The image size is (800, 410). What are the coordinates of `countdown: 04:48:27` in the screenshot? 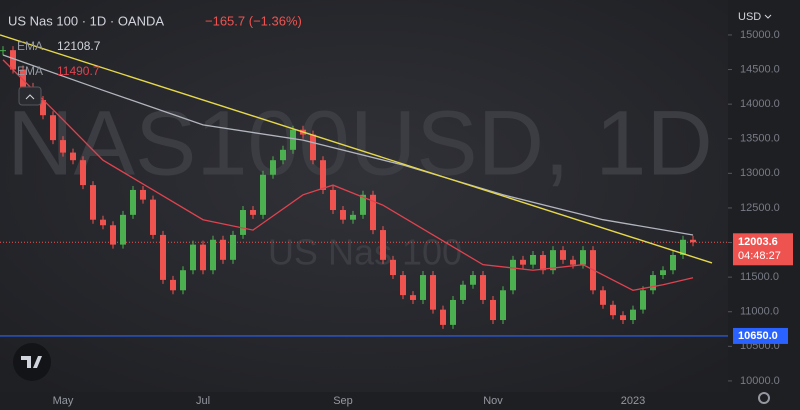 It's located at (759, 256).